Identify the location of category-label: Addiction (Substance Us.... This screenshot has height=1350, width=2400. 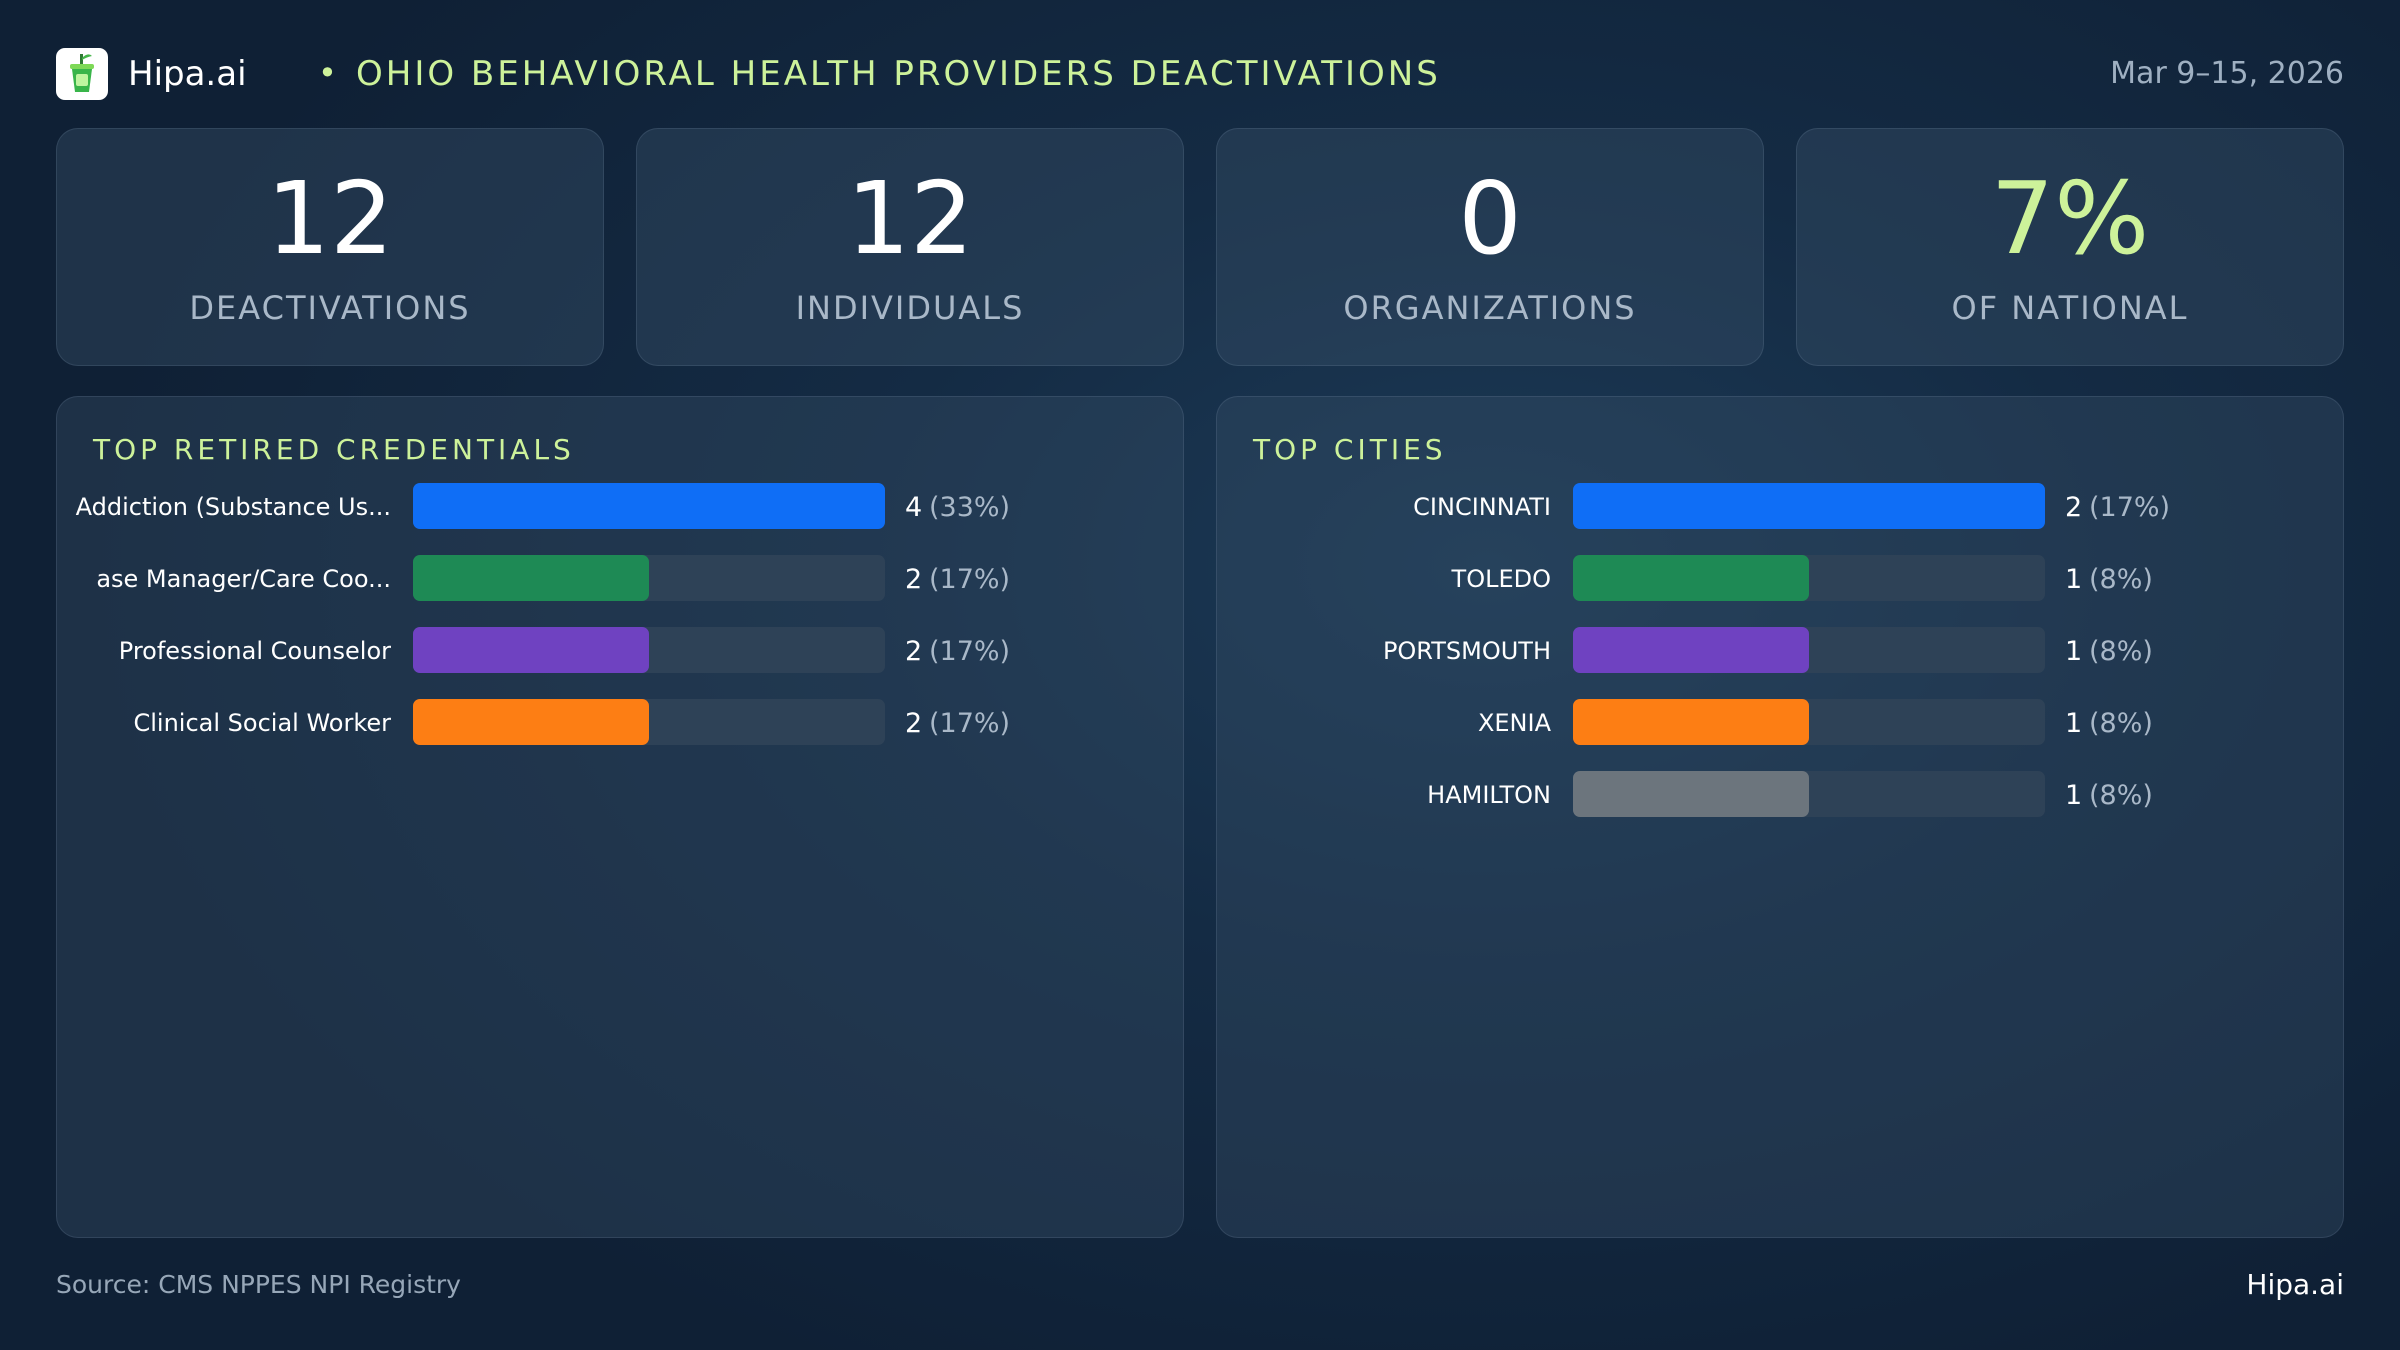
(233, 507).